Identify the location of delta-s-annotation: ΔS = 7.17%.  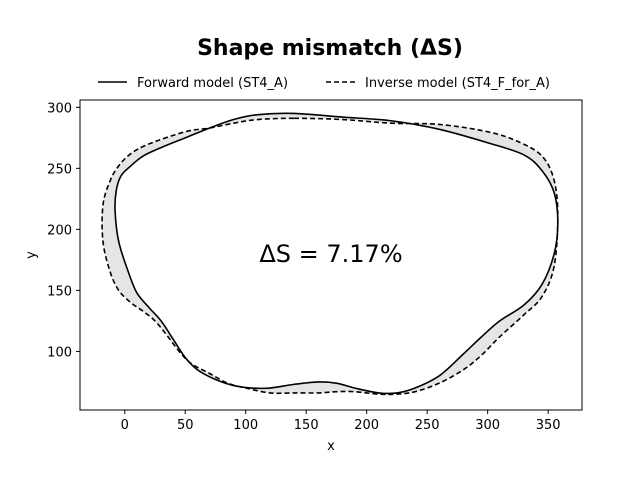
(330, 254).